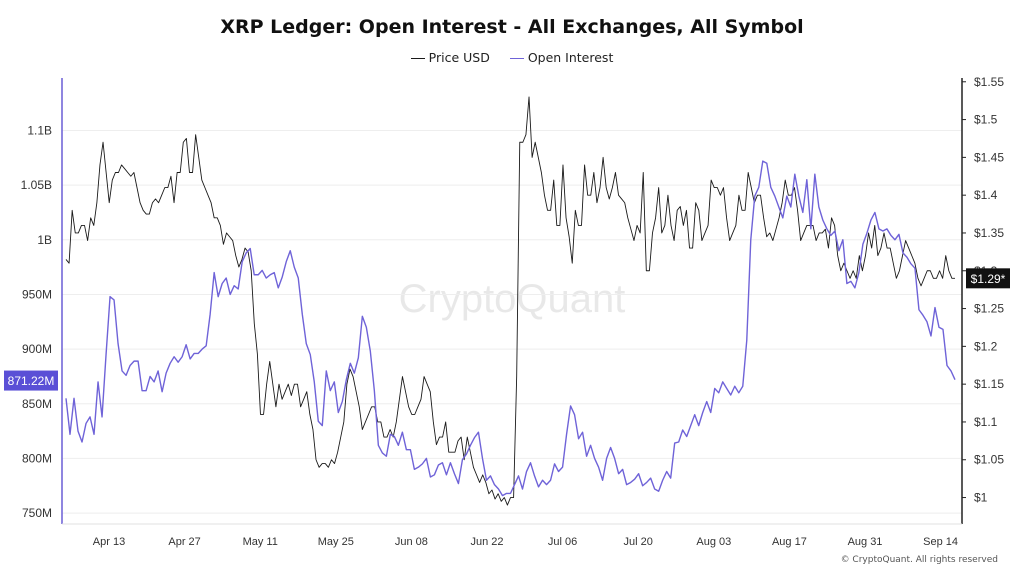 The image size is (1024, 576). Describe the element at coordinates (260, 542) in the screenshot. I see `x-tick-label: May 11` at that location.